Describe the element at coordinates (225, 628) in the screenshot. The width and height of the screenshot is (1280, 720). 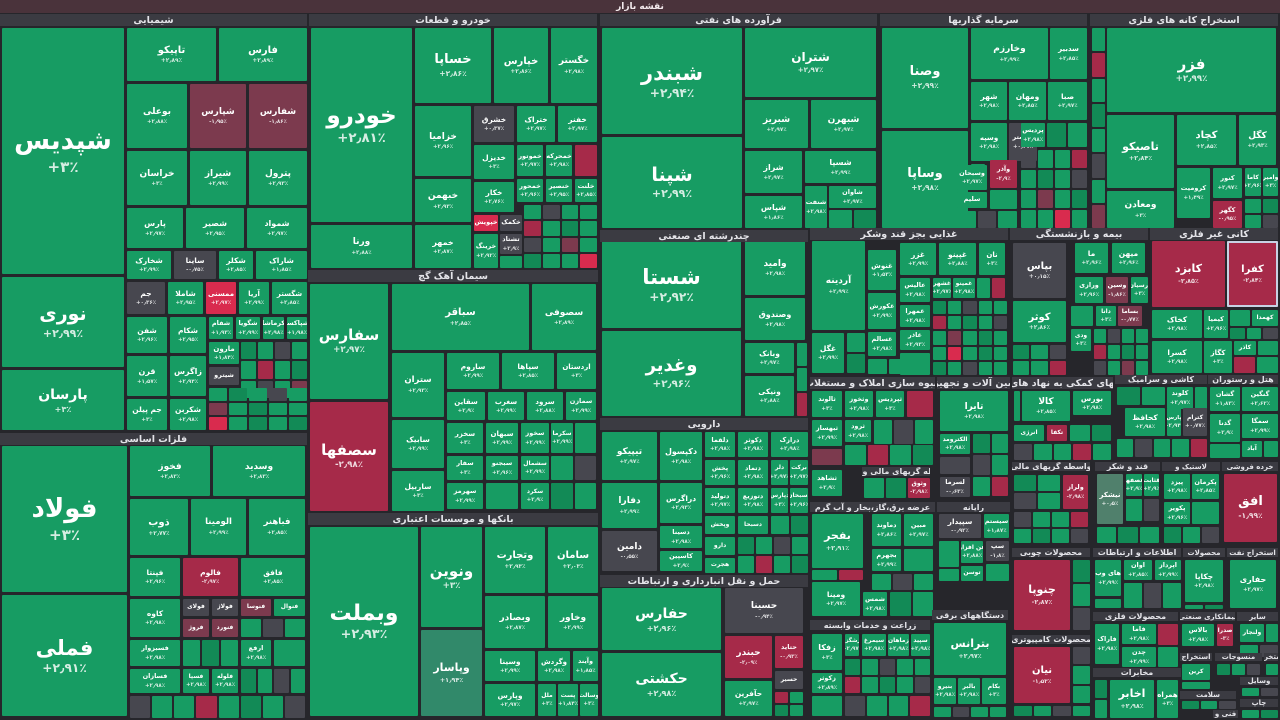
I see `tile-فنورد: فنورد` at that location.